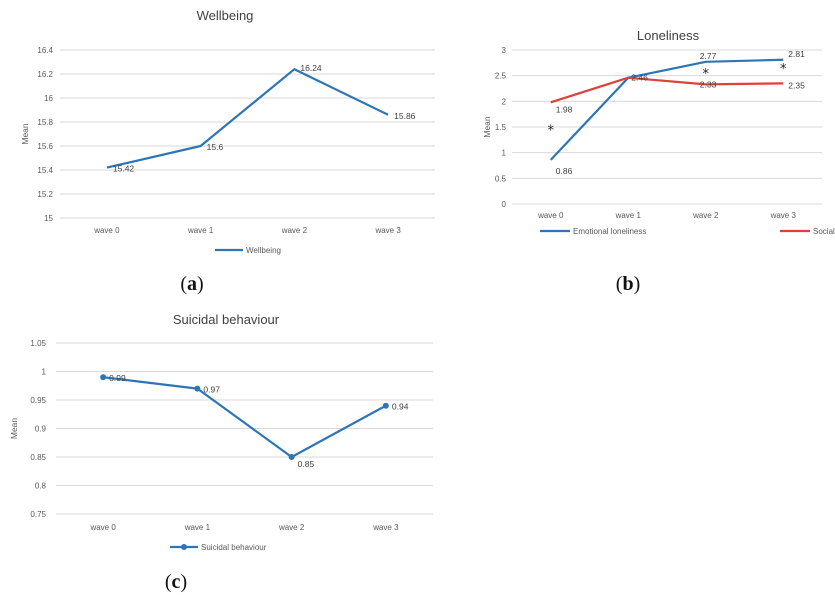 This screenshot has height=596, width=835. I want to click on data-label: 0.85, so click(306, 464).